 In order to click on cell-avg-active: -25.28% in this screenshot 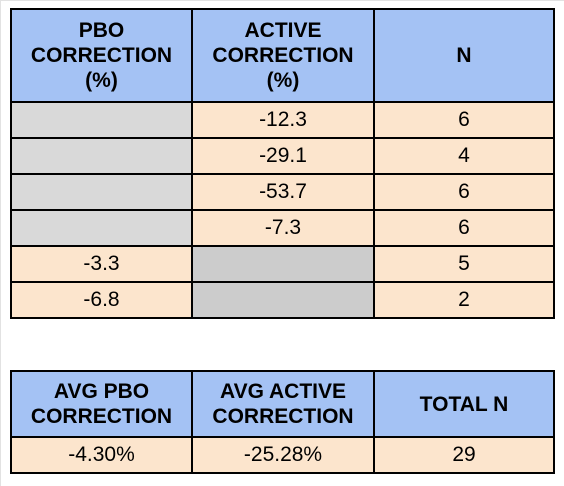, I will do `click(283, 455)`.